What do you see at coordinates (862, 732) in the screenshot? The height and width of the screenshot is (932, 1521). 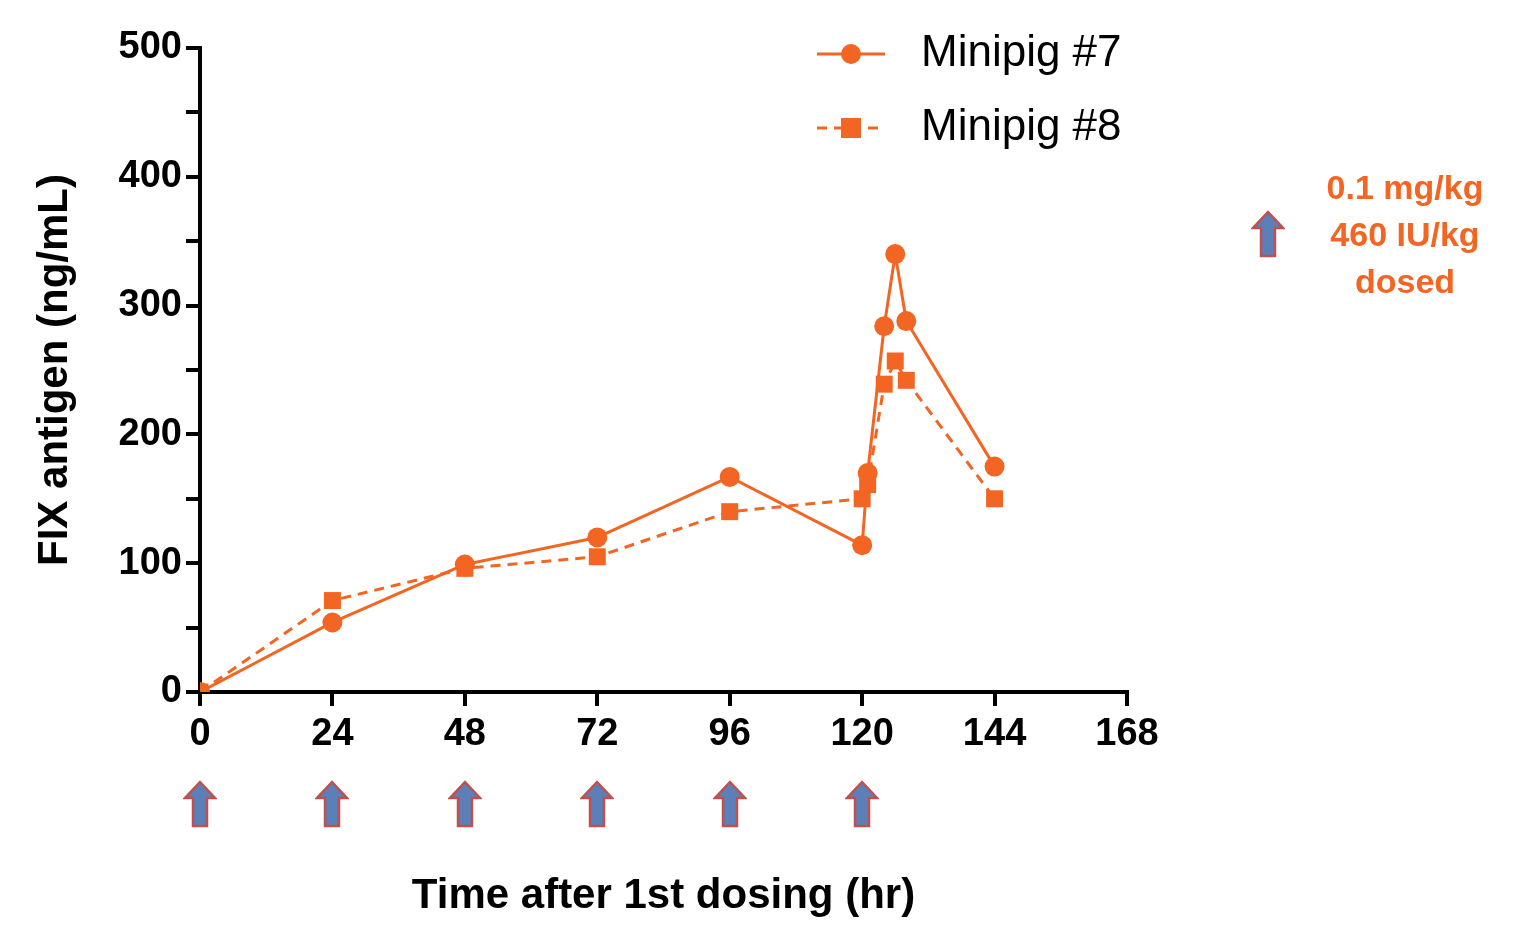 I see `x-tick-label: 120` at bounding box center [862, 732].